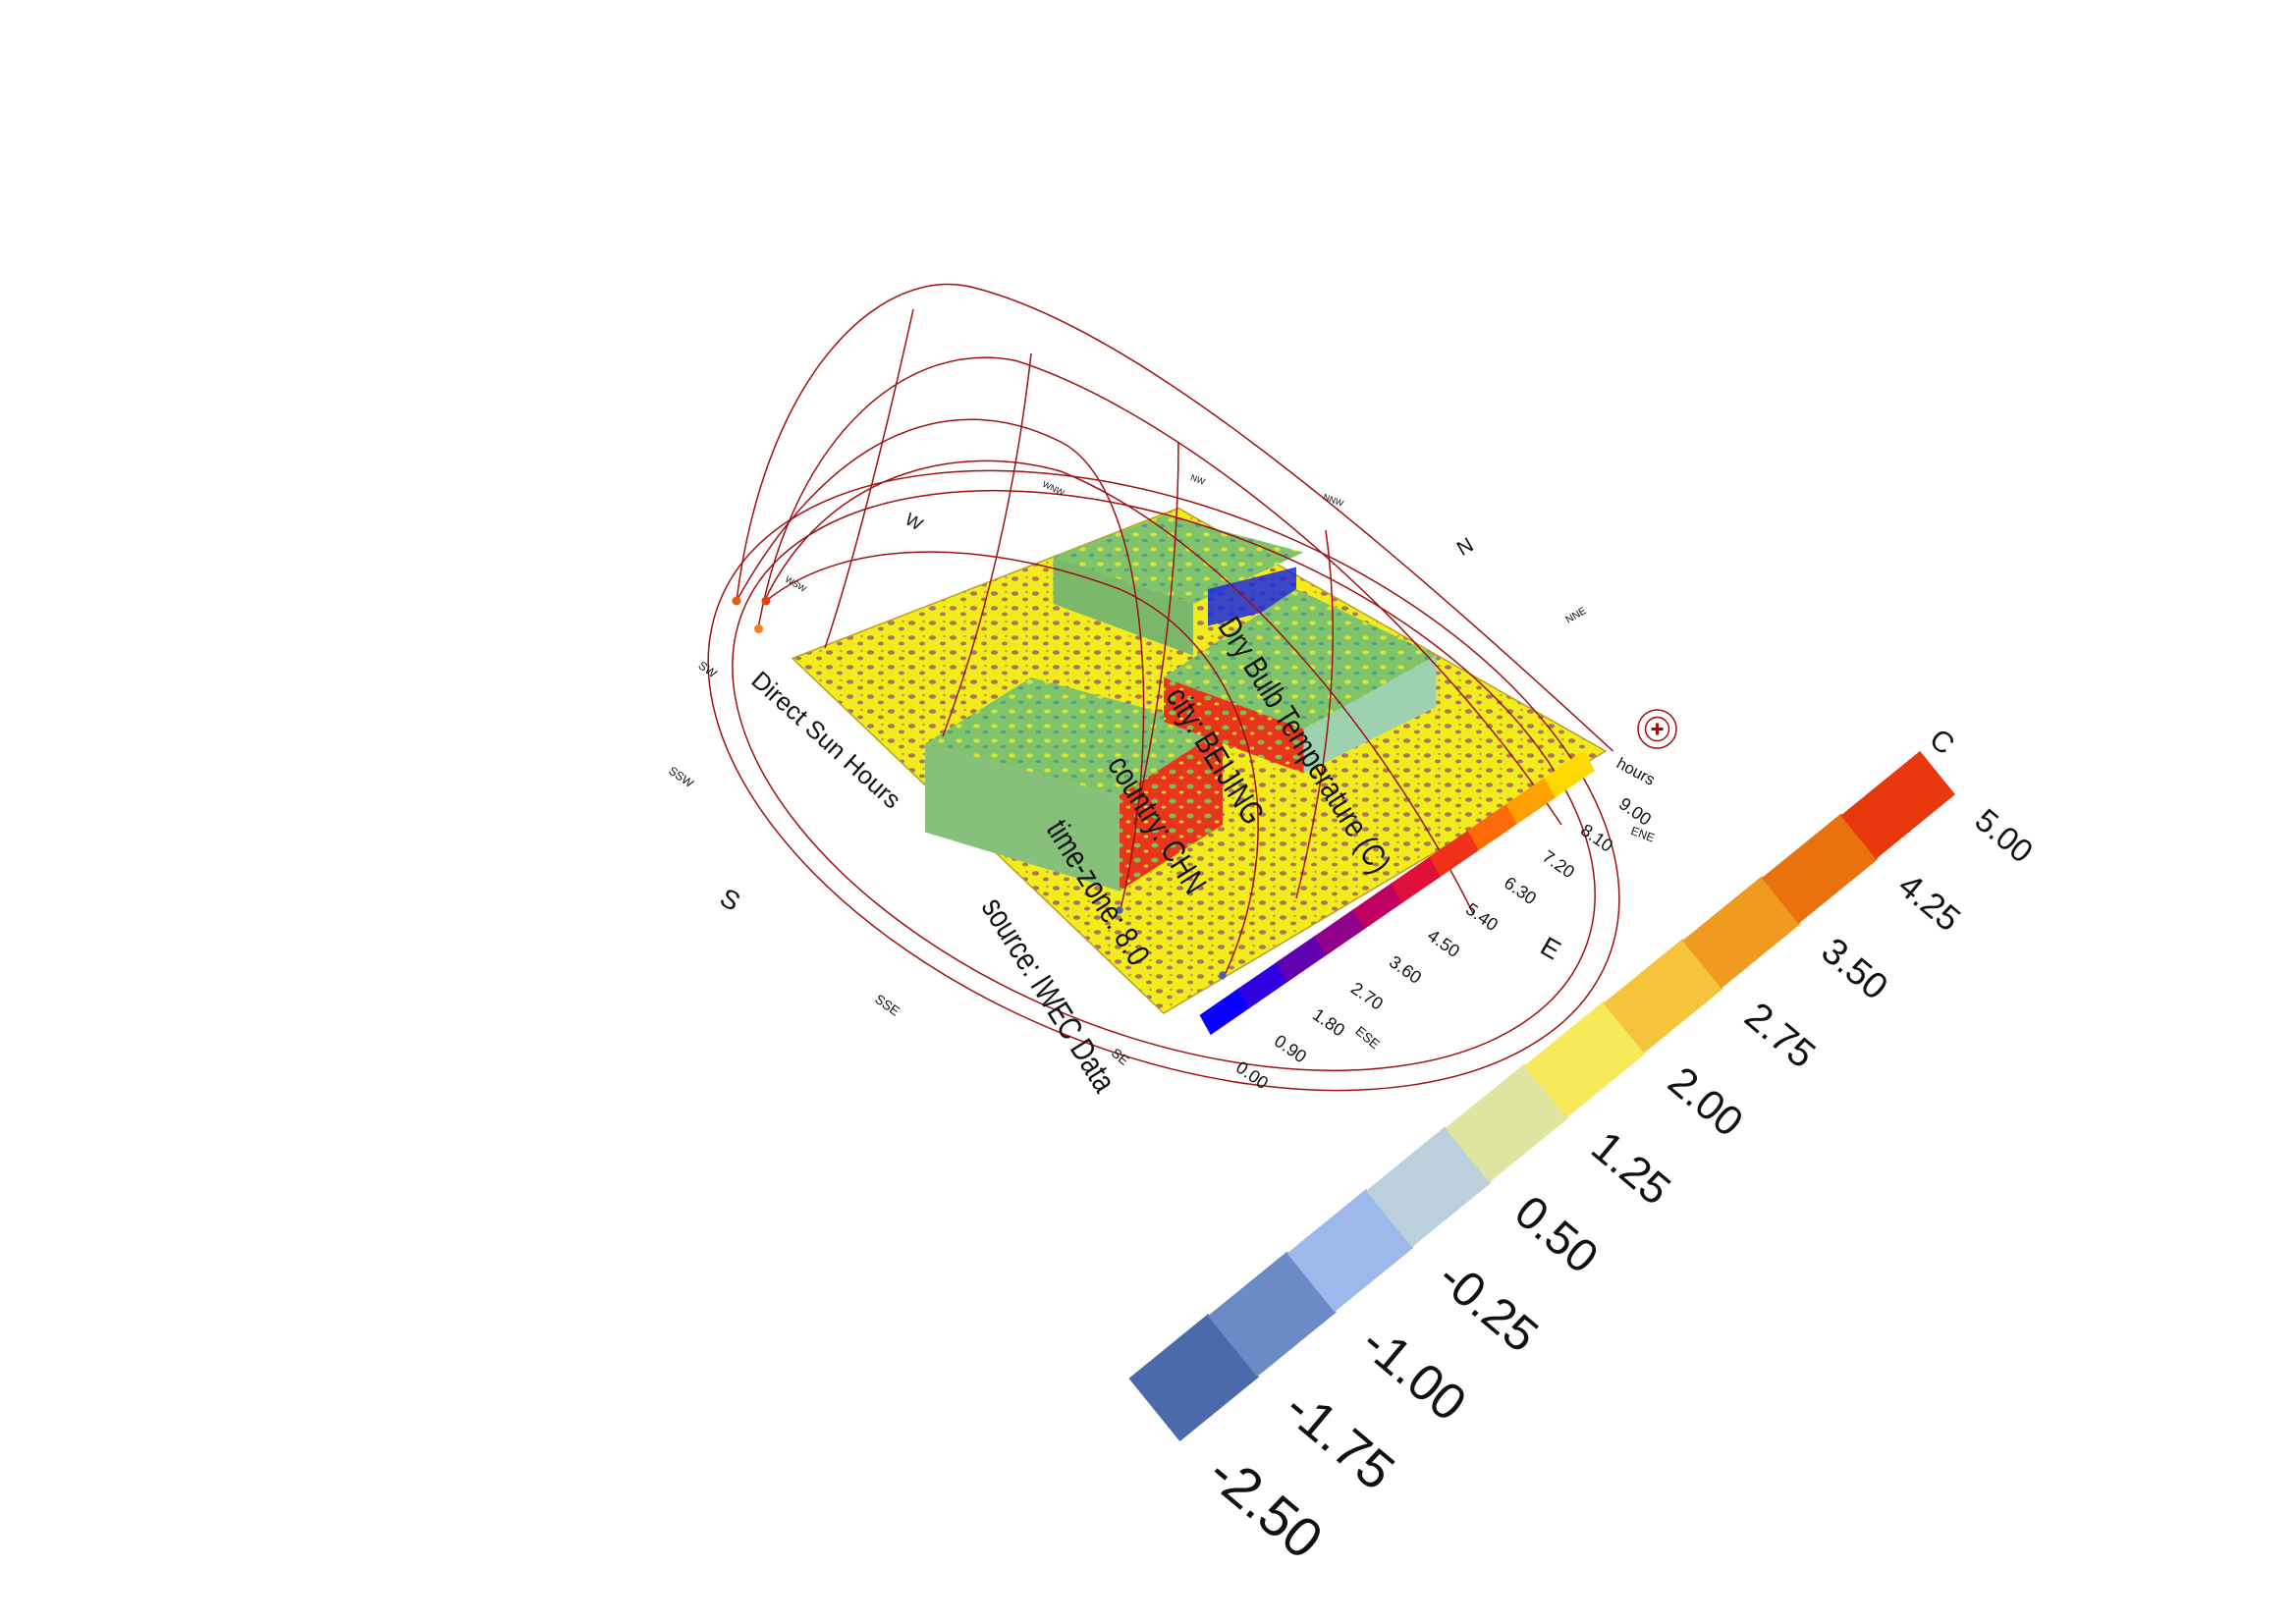  I want to click on legend-label: 3.60, so click(1405, 969).